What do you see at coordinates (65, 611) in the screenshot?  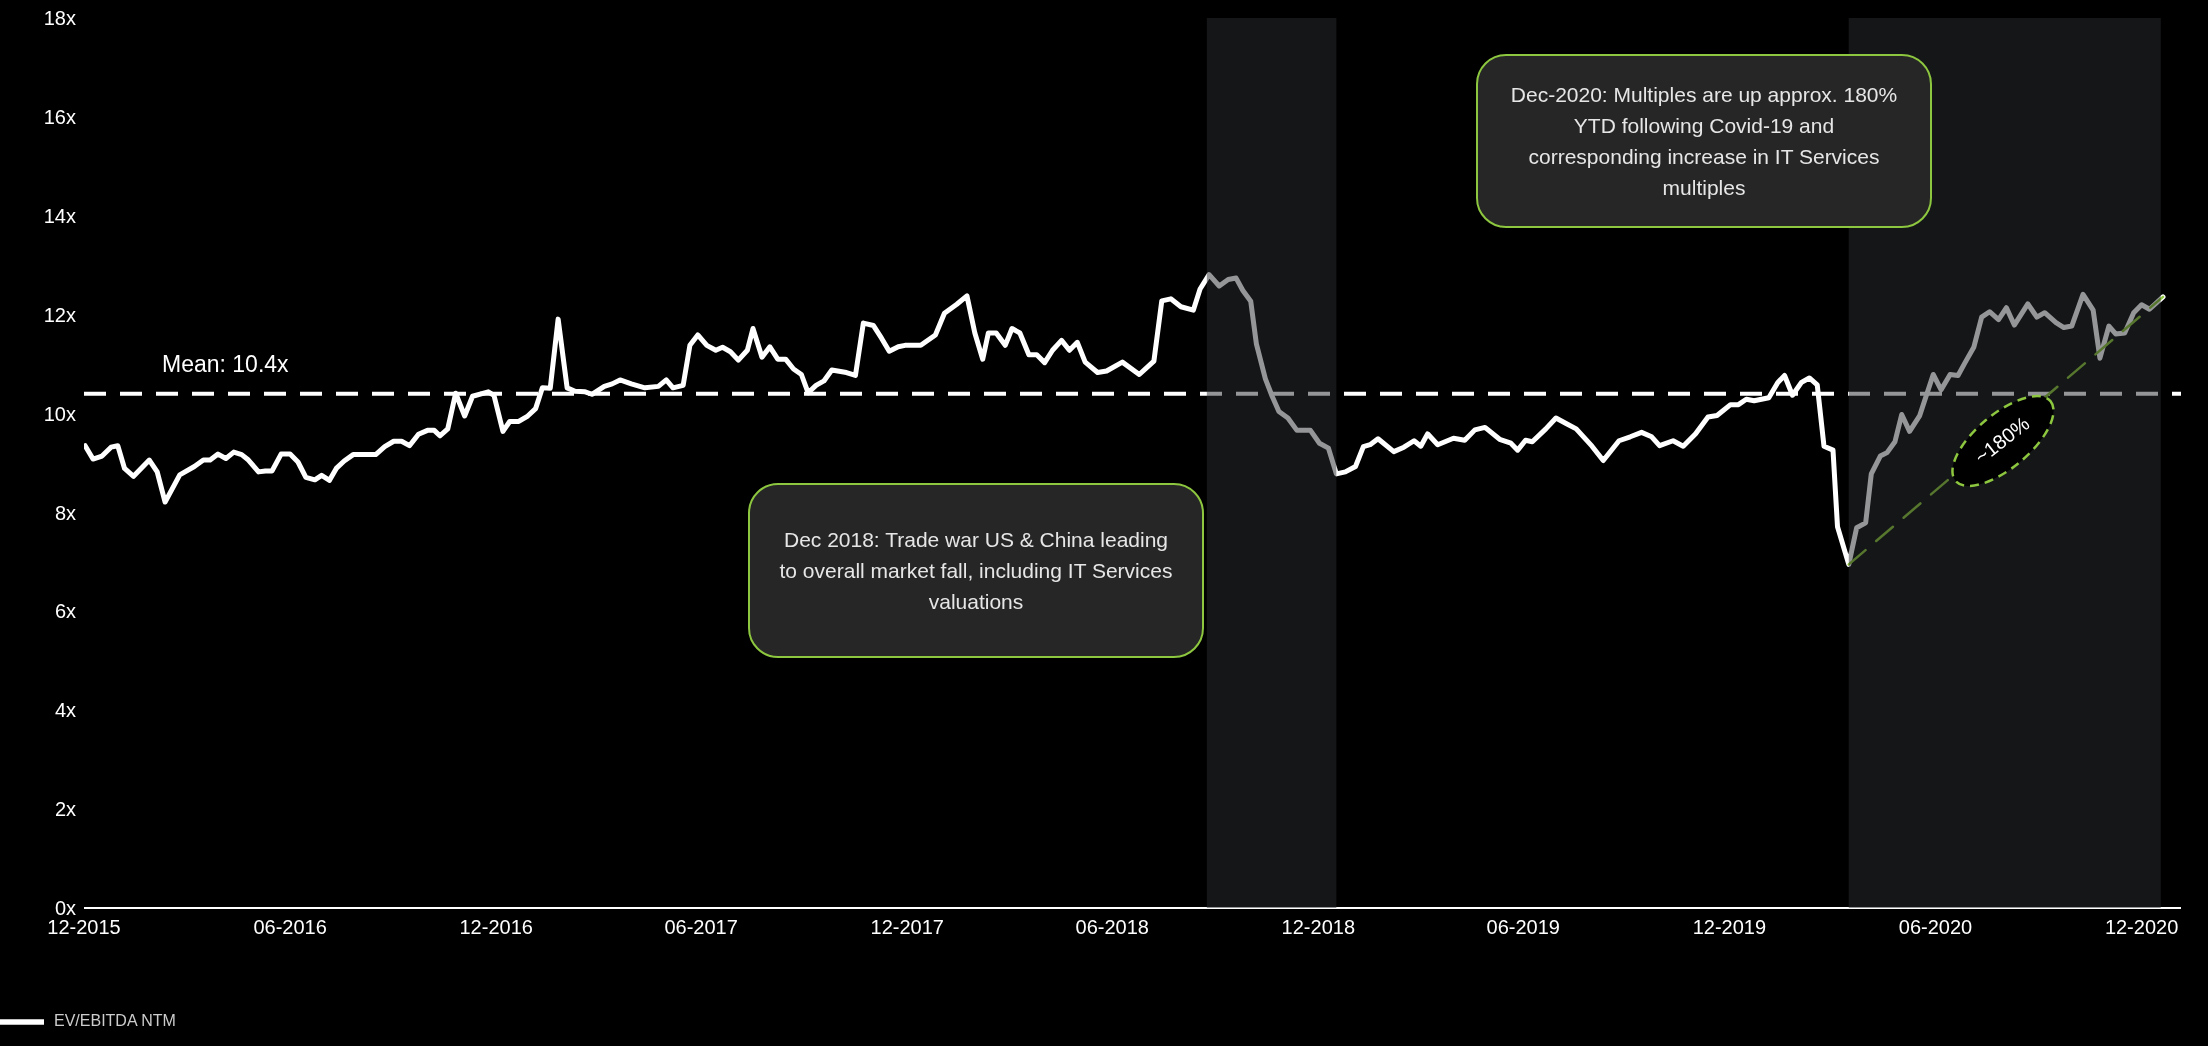 I see `y-tick-label: 6x` at bounding box center [65, 611].